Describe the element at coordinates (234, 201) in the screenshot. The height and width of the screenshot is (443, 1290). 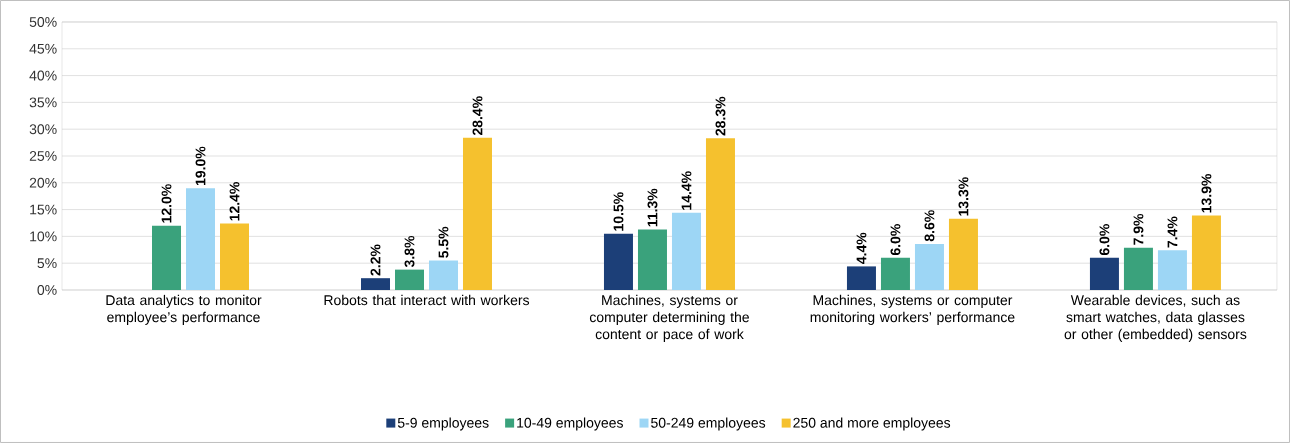
I see `data-label: 12.4%` at that location.